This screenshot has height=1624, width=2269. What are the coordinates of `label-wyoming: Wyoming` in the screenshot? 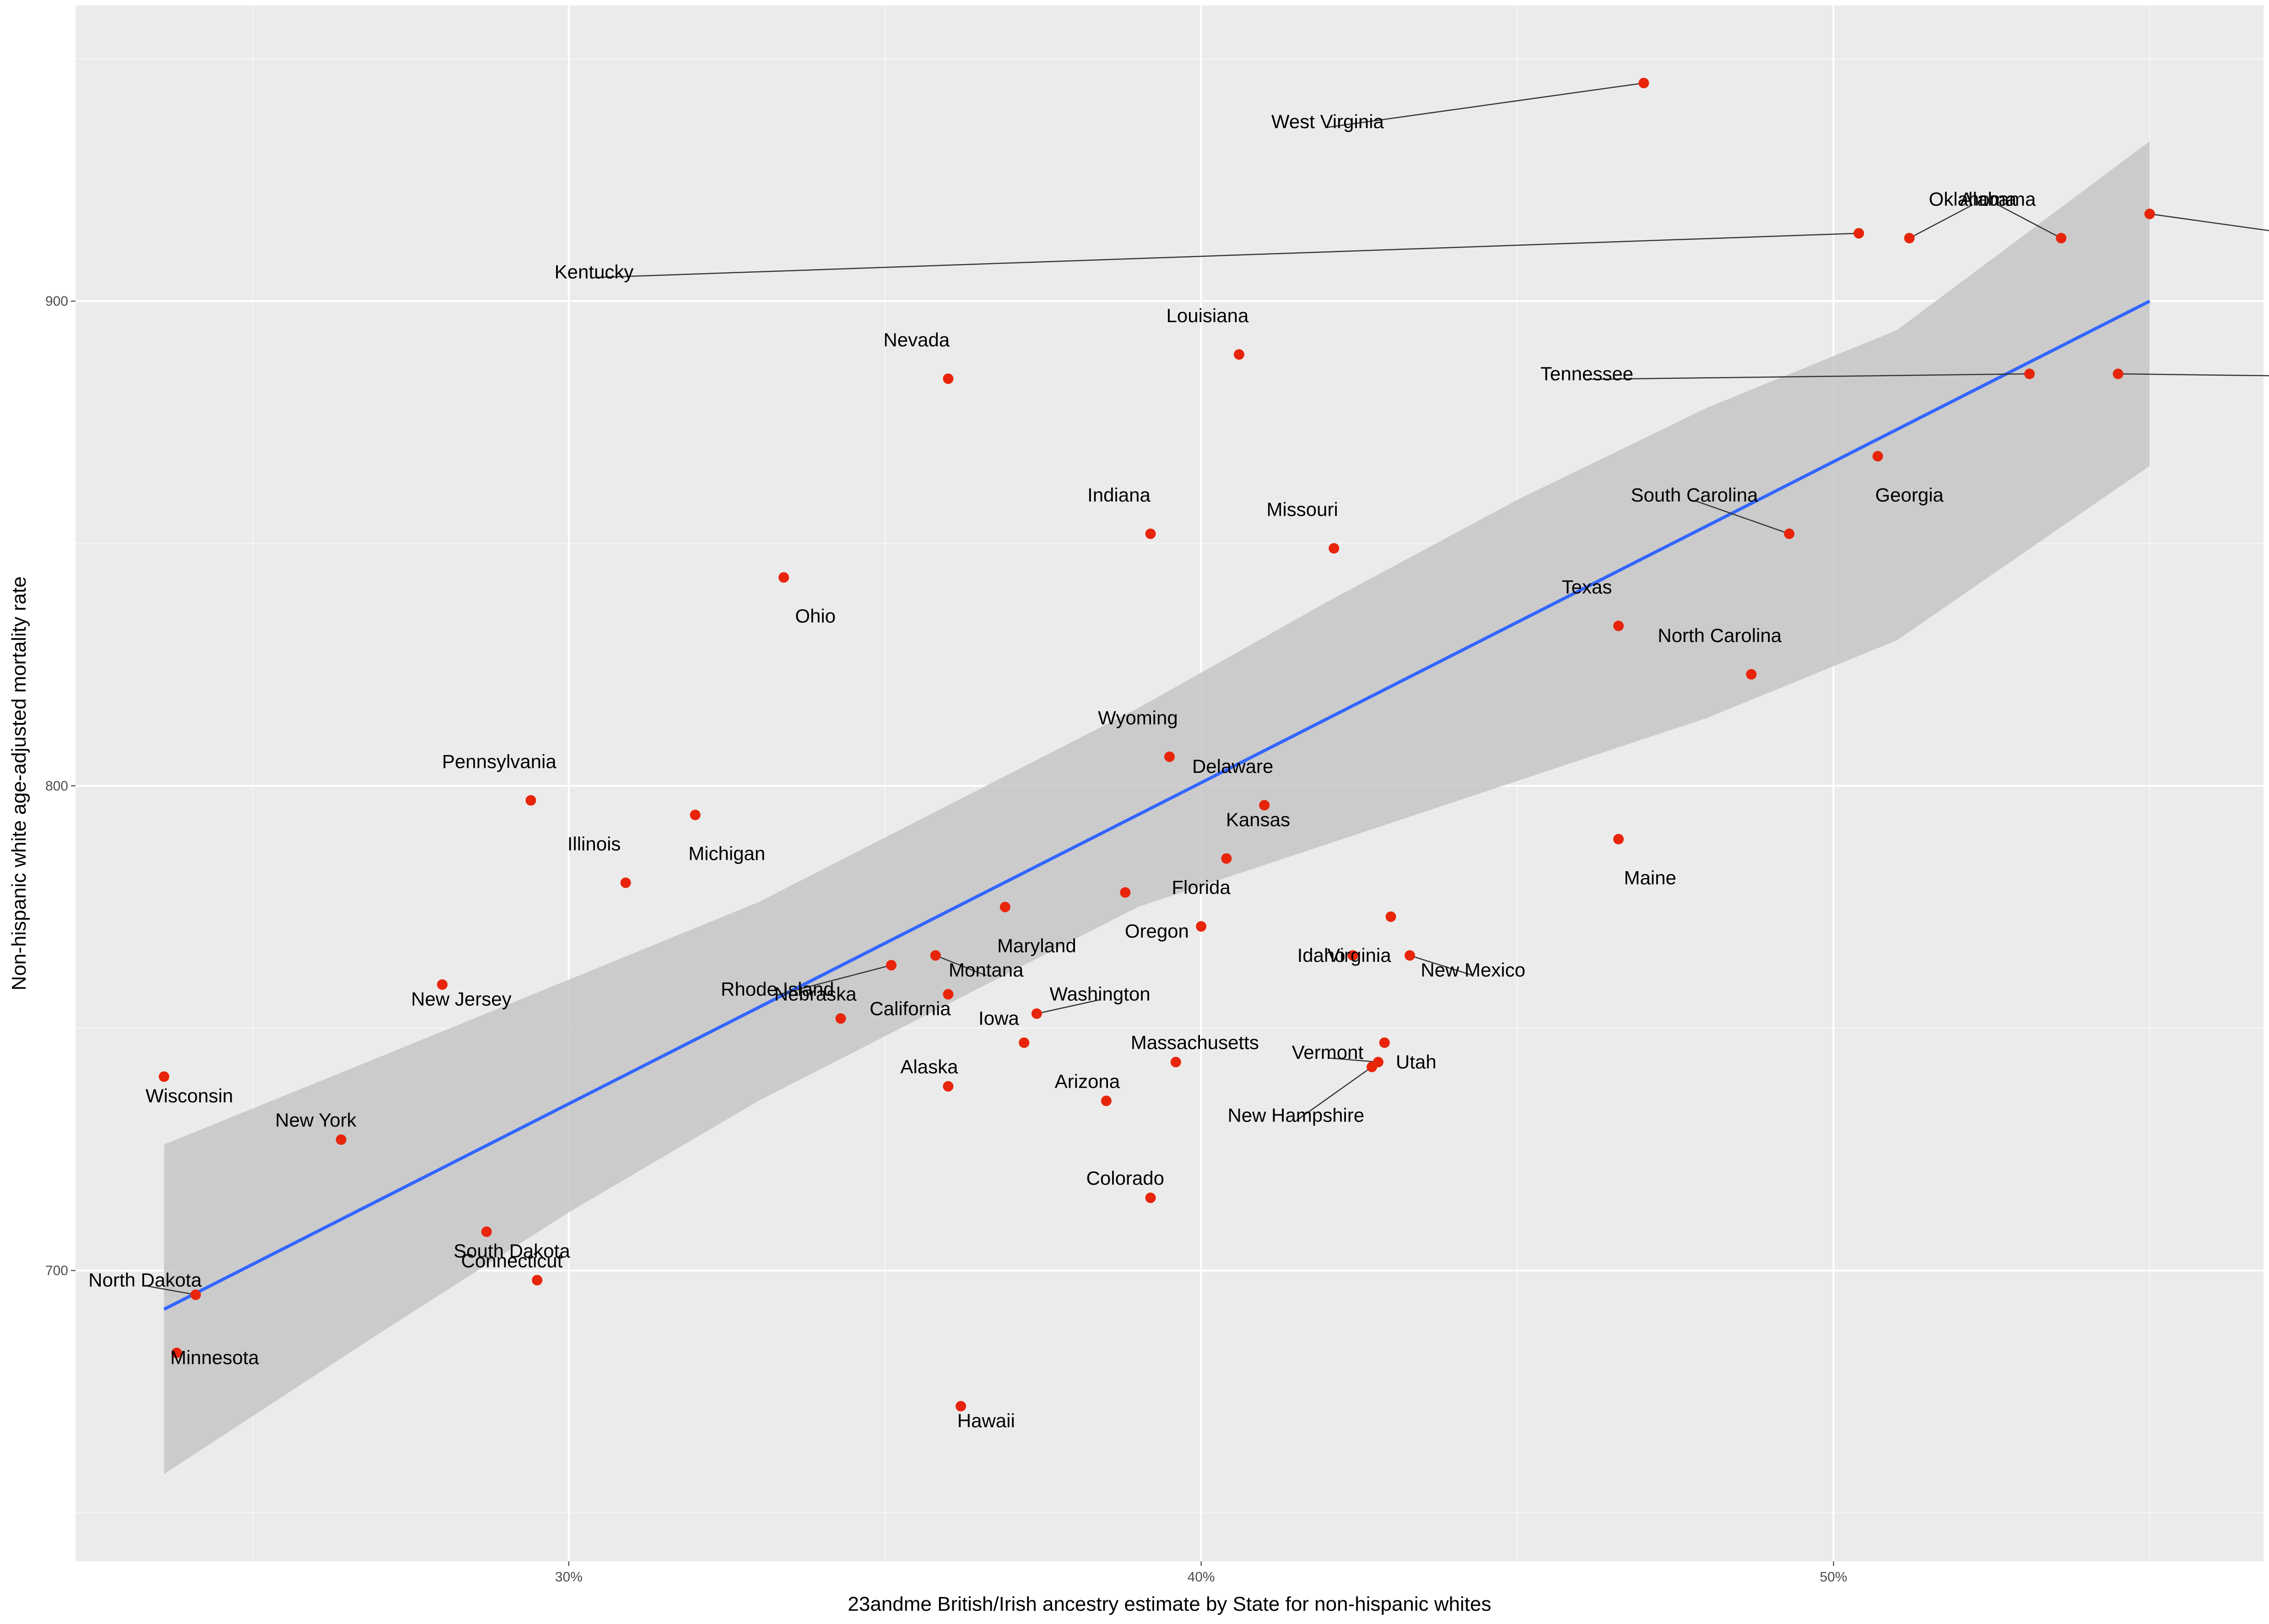 It's located at (1138, 717).